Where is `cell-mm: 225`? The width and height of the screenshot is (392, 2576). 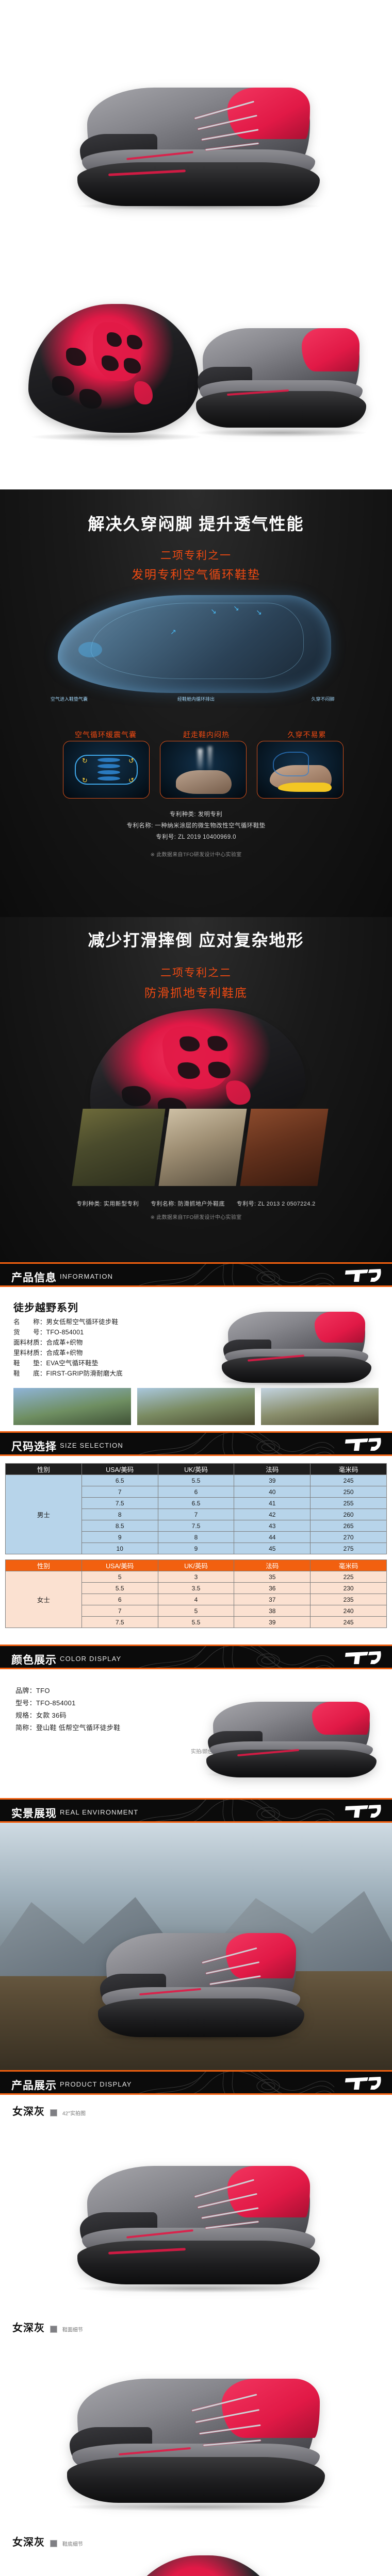
cell-mm: 225 is located at coordinates (348, 1577).